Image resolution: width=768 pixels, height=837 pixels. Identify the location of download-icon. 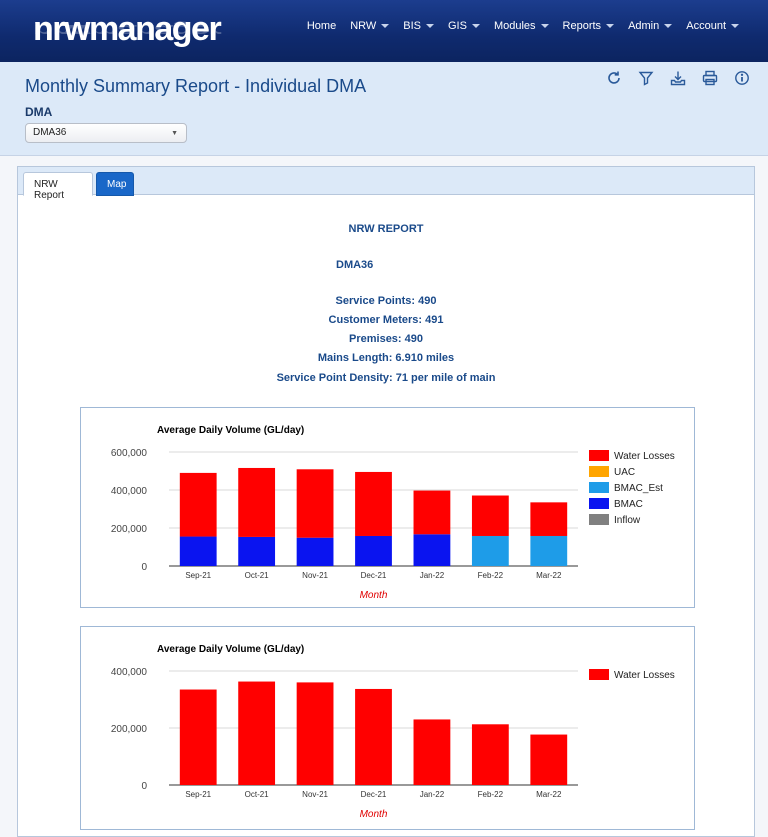
(678, 78).